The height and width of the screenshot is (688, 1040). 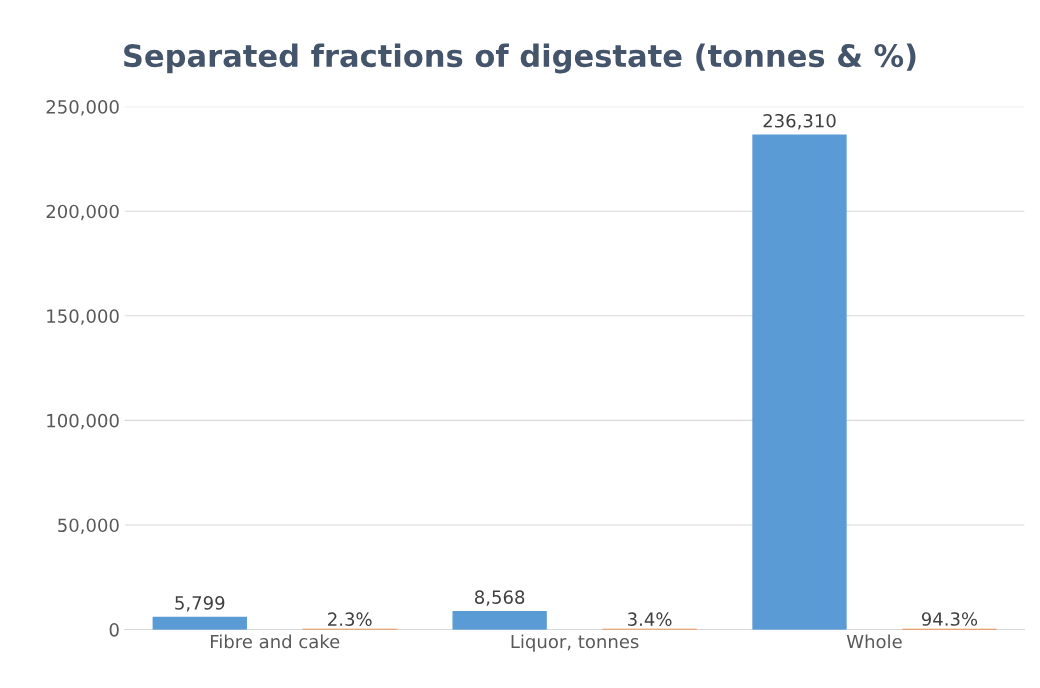 I want to click on y-tick-label: 200,000, so click(x=82, y=212).